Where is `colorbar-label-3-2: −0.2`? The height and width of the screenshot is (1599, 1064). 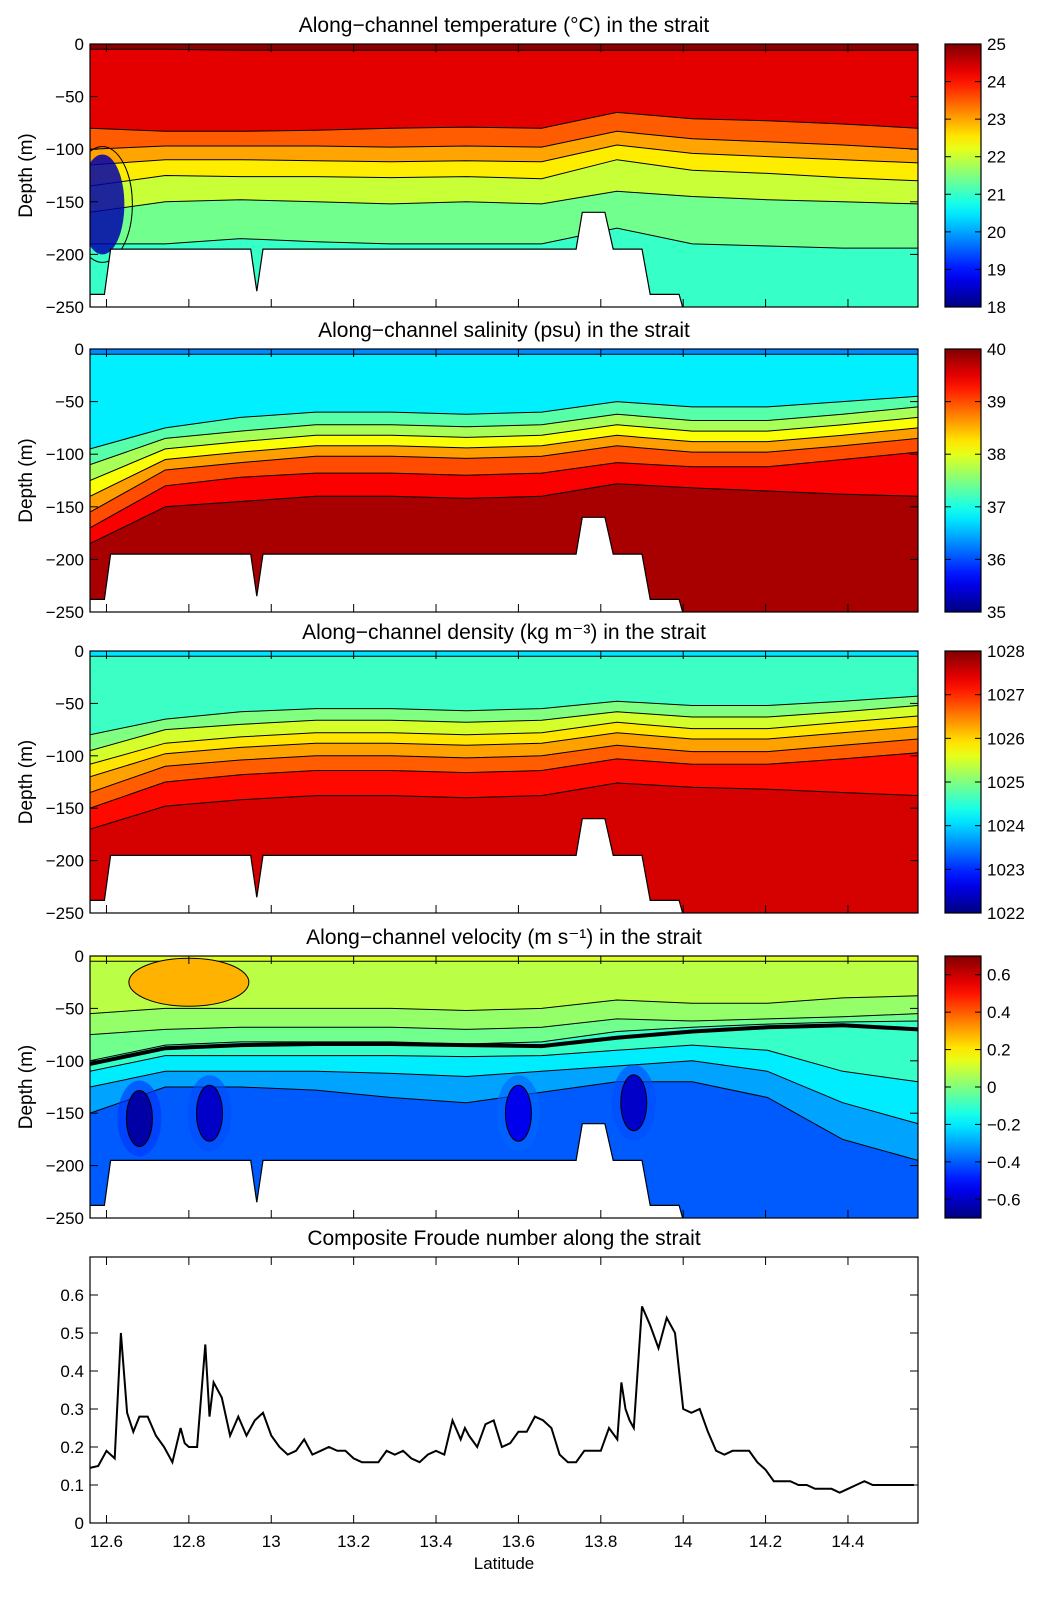 colorbar-label-3-2: −0.2 is located at coordinates (1004, 1124).